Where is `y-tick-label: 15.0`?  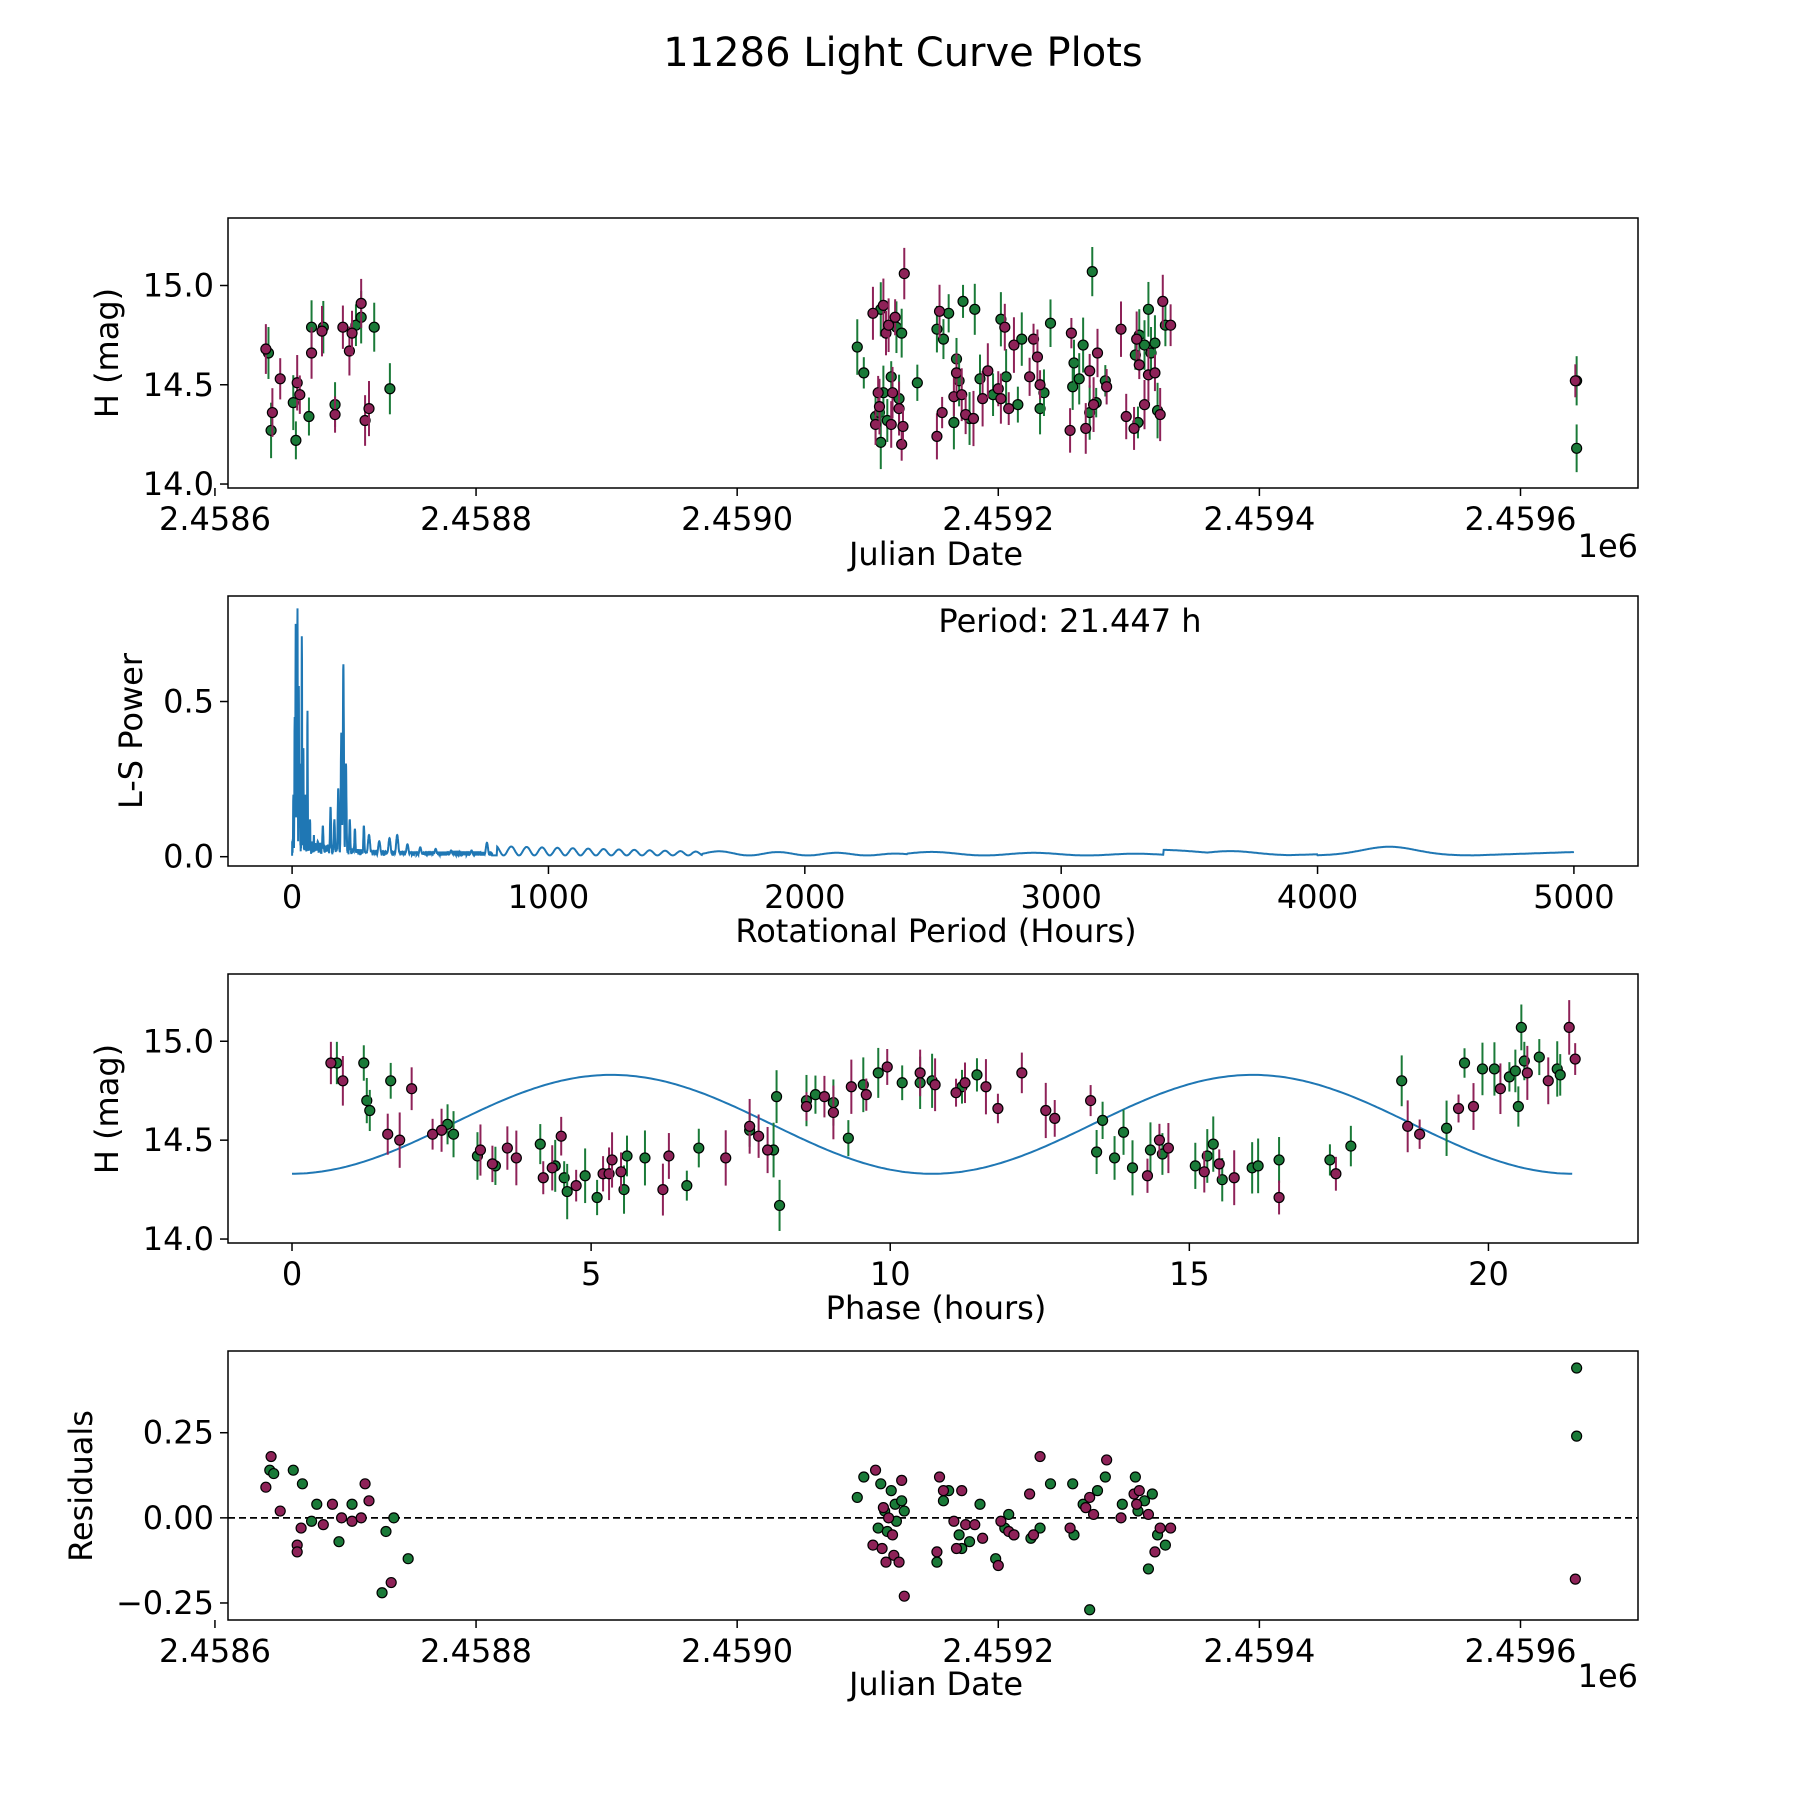
y-tick-label: 15.0 is located at coordinates (178, 1041).